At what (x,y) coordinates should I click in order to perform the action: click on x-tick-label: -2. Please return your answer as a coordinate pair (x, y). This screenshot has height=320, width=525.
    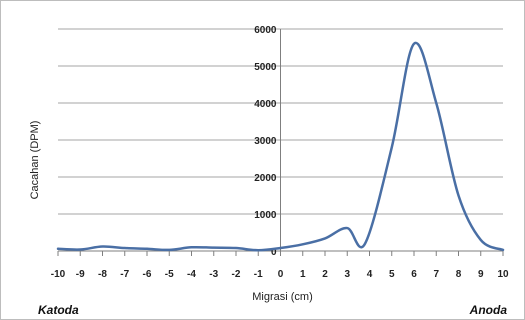
    Looking at the image, I should click on (236, 274).